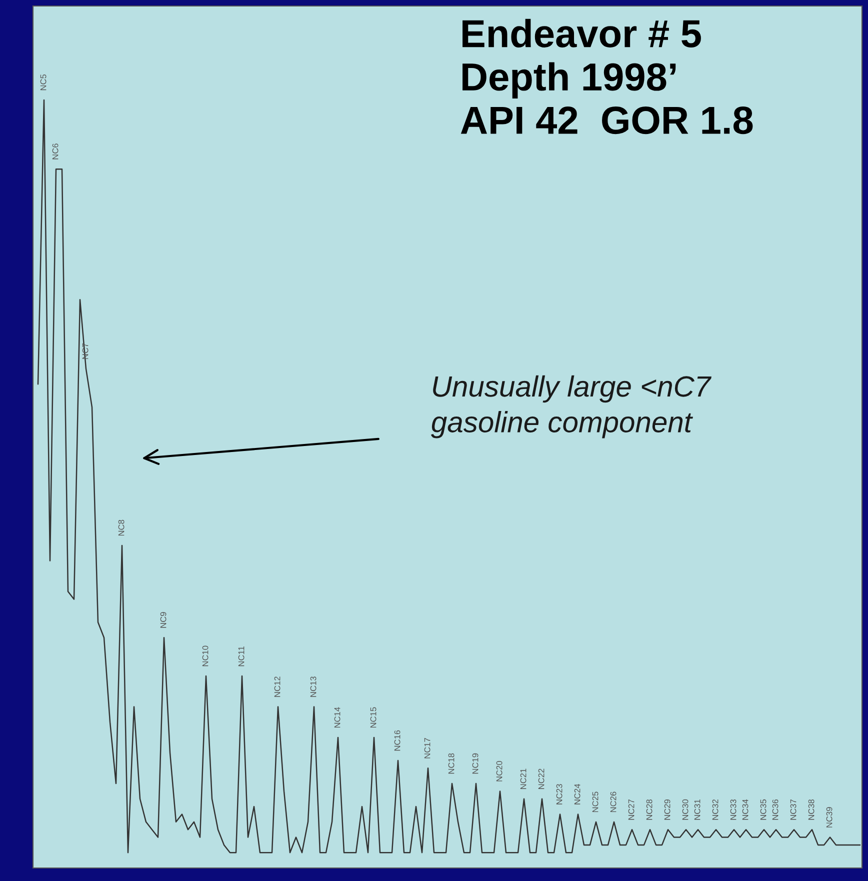 The image size is (868, 881). I want to click on x-tick-label: NC23, so click(559, 794).